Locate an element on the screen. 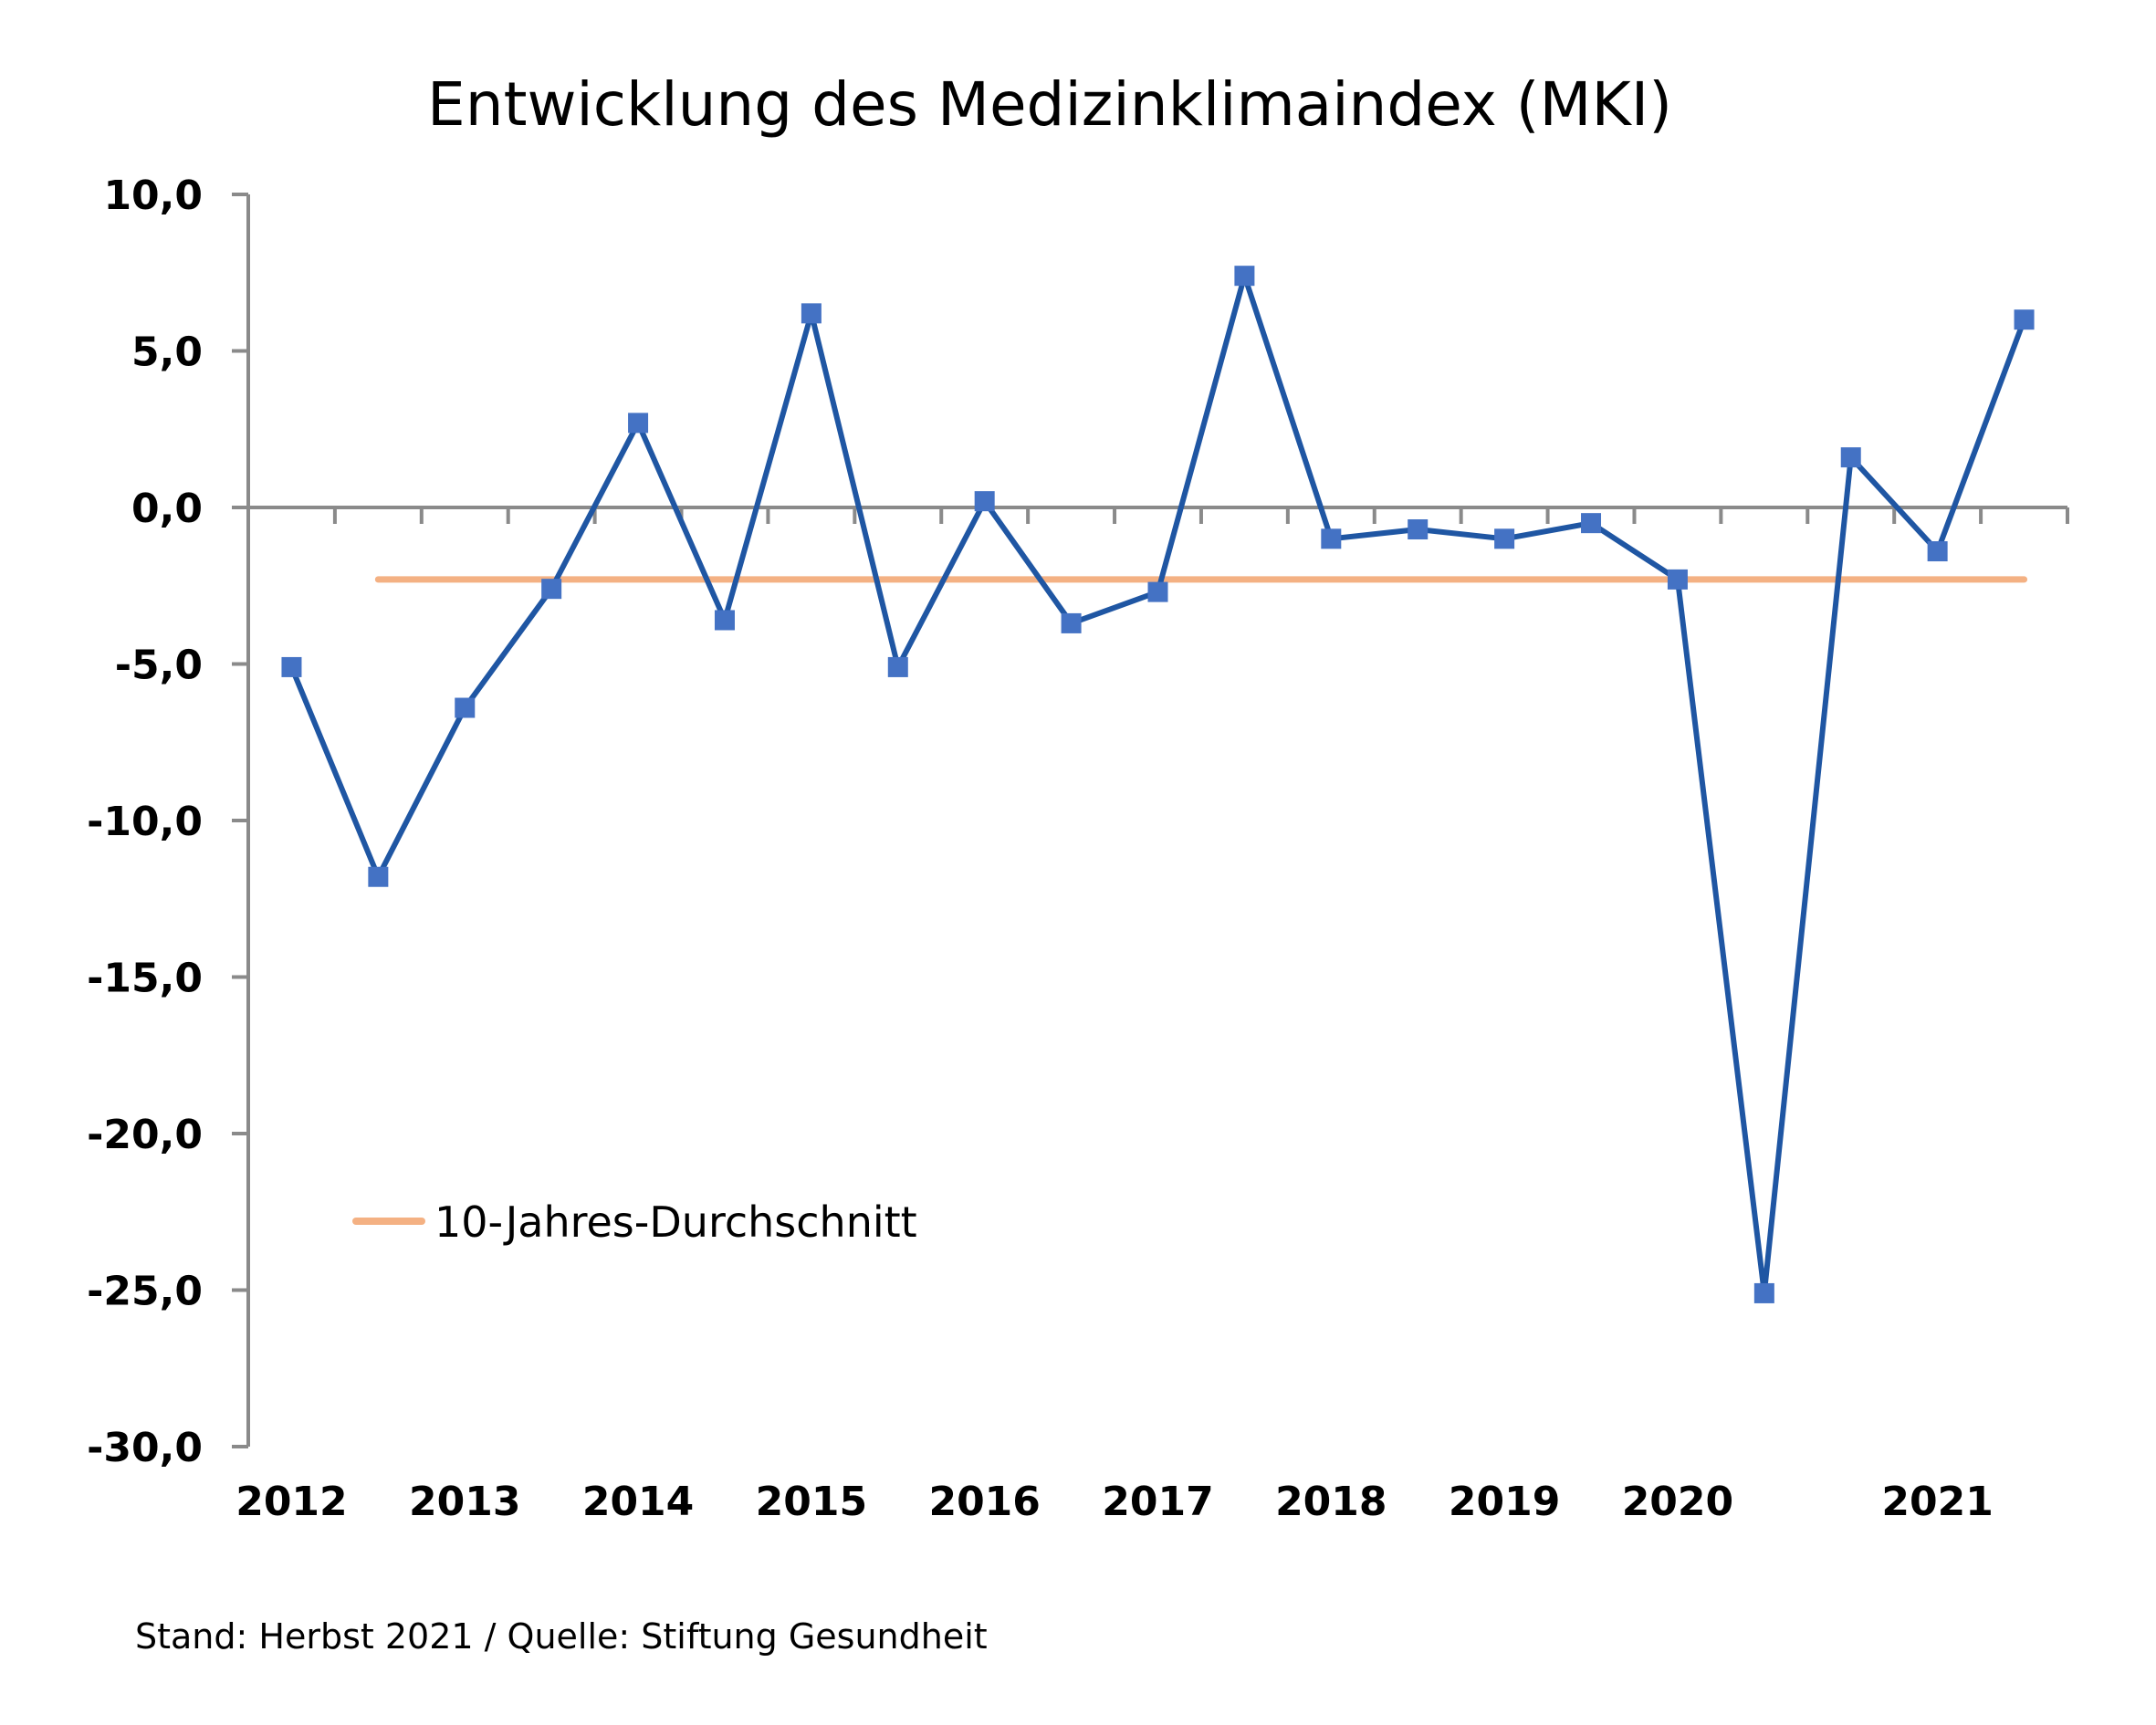 The width and height of the screenshot is (2156, 1725). y-axis-ticks: 10,0 5,0 0,0 -5,0 -10,0 -15,0 -20,0 -25,0 -30,0 is located at coordinates (168, 821).